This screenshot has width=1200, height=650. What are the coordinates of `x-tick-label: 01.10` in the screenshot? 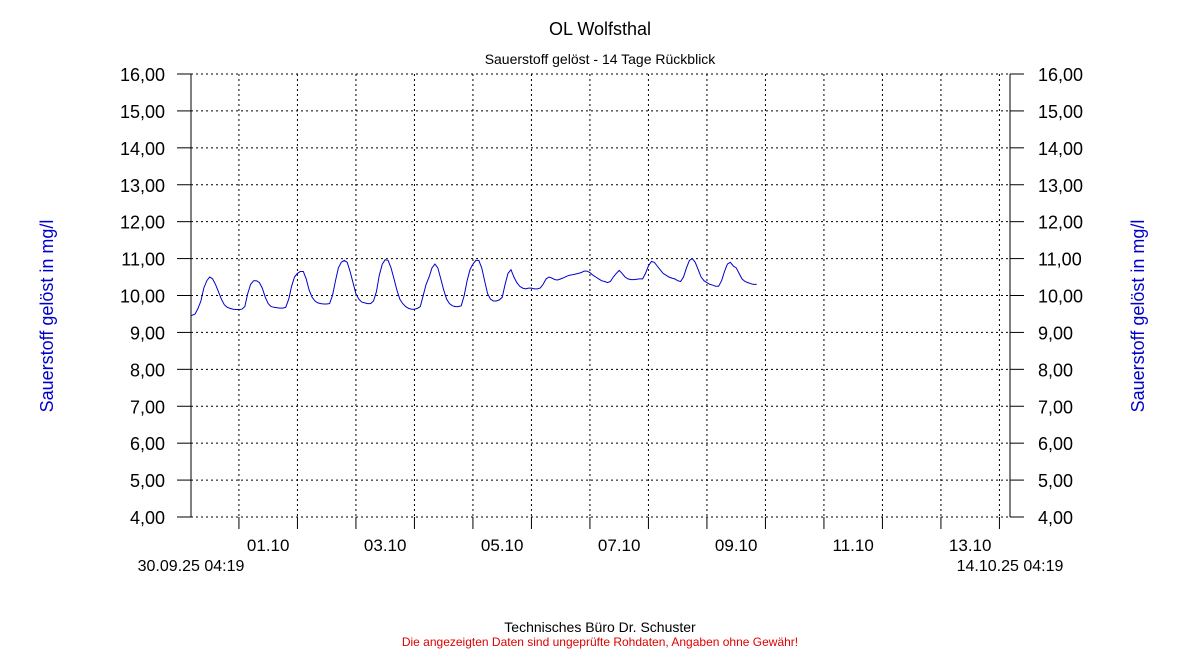 It's located at (268, 545).